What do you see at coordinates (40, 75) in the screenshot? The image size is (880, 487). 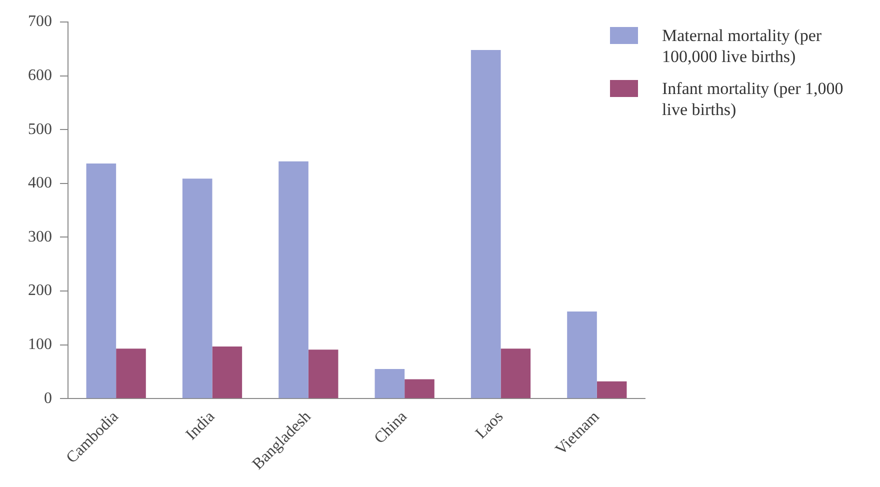 I see `y-tick-label: 600` at bounding box center [40, 75].